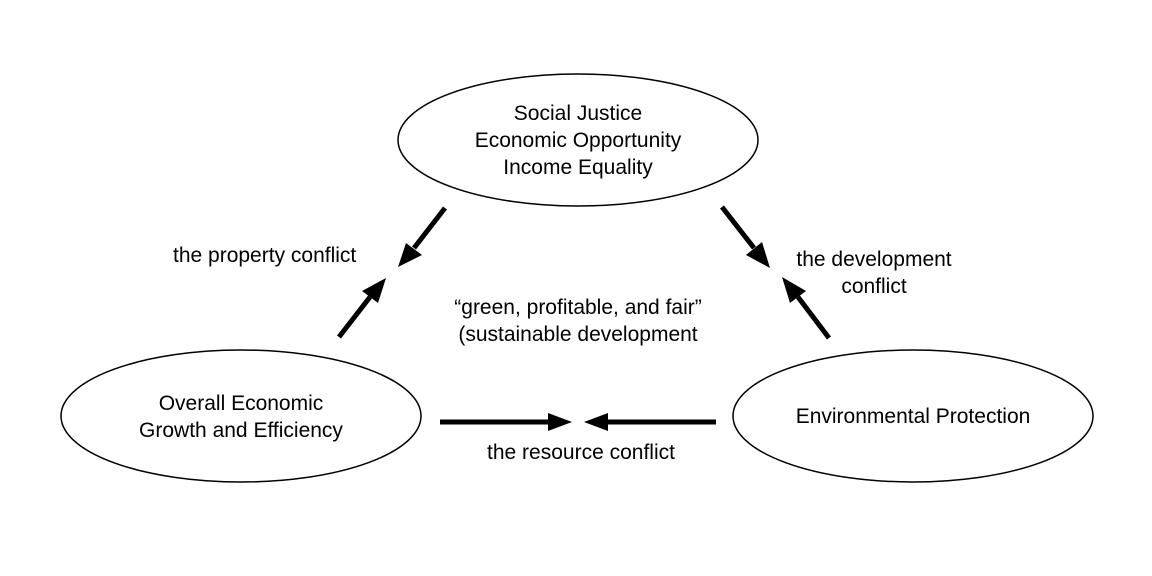 This screenshot has height=576, width=1152. I want to click on development-conflict-label-line-1: the development, so click(873, 259).